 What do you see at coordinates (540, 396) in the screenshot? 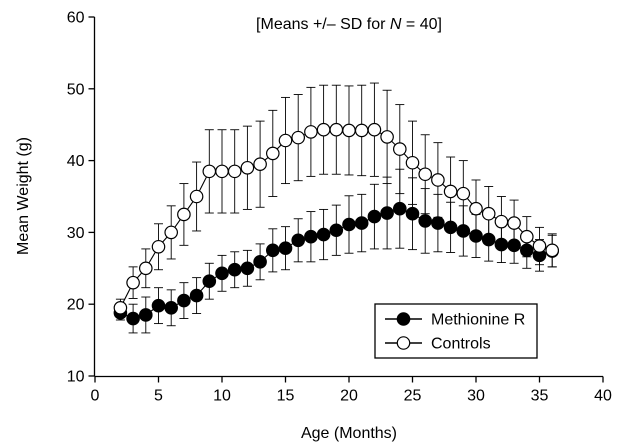
I see `x-tick-label: 35` at bounding box center [540, 396].